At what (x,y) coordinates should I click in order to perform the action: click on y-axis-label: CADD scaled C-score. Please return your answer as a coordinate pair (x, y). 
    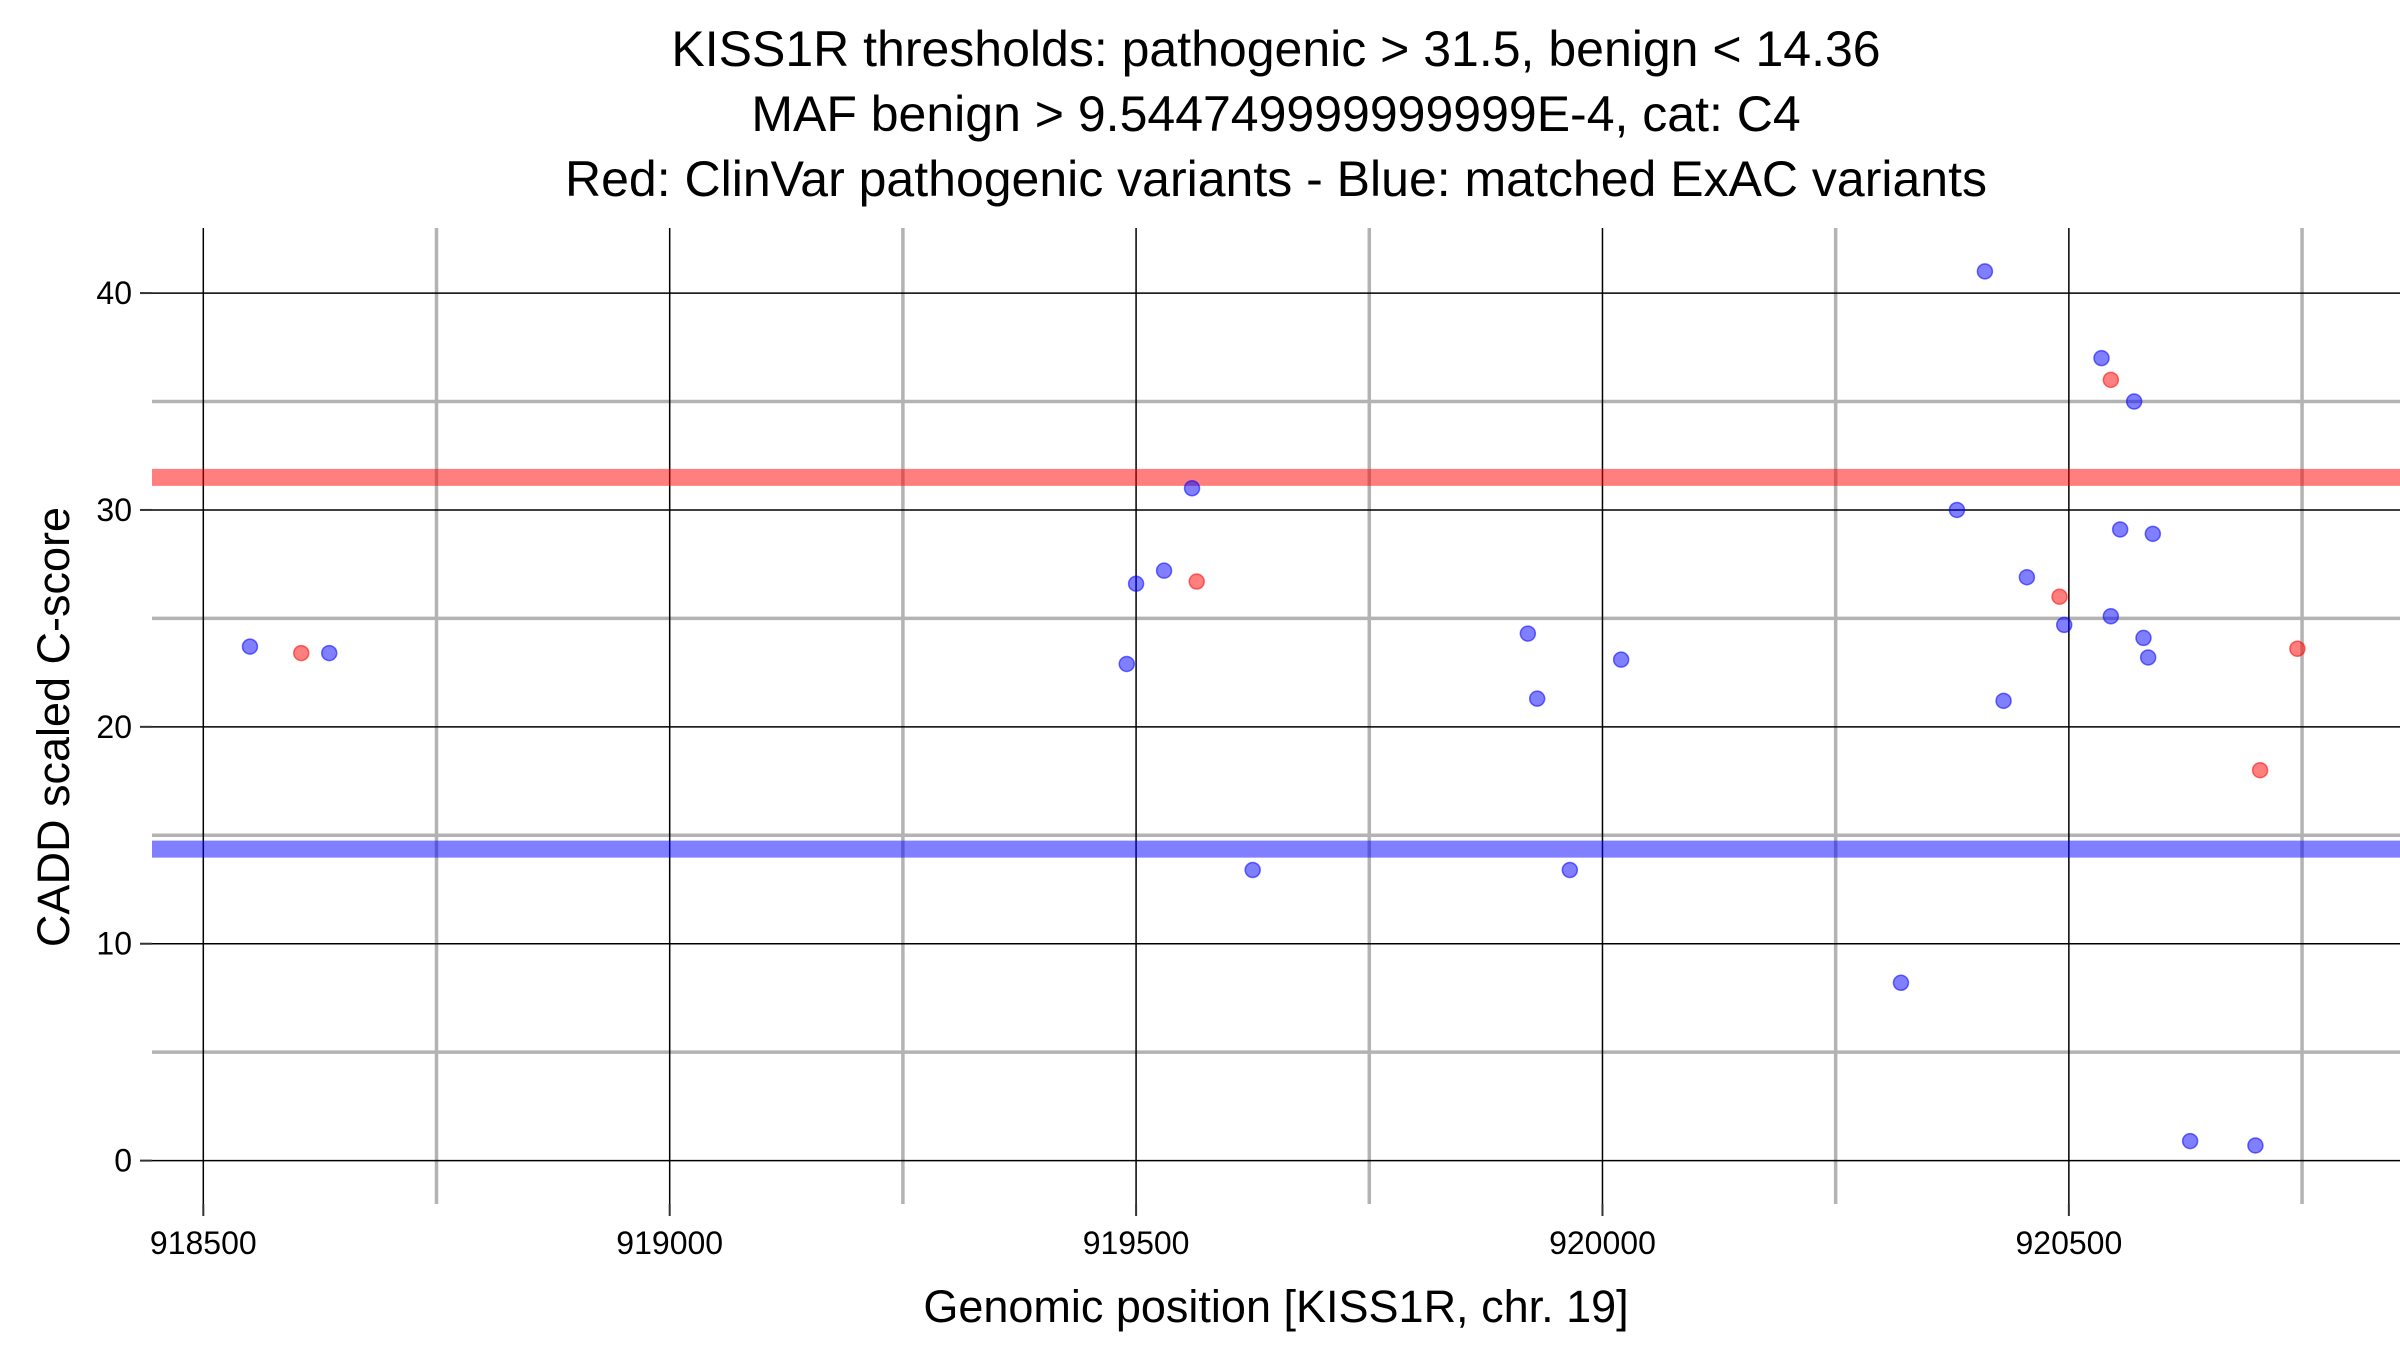
    Looking at the image, I should click on (53, 727).